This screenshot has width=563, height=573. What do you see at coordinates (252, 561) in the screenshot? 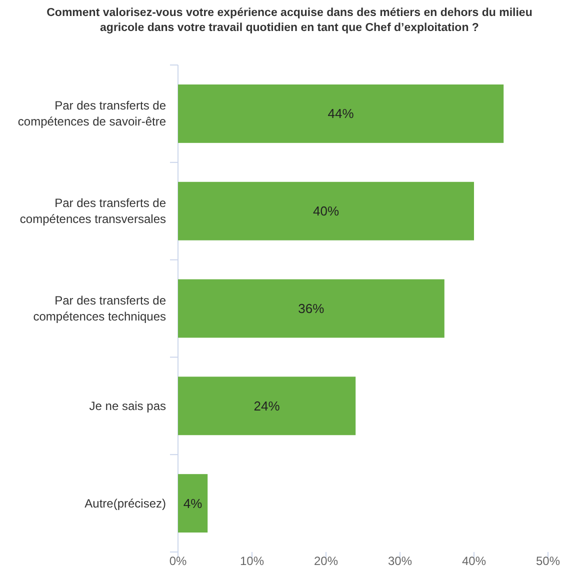
I see `x-tick-label: 10%` at bounding box center [252, 561].